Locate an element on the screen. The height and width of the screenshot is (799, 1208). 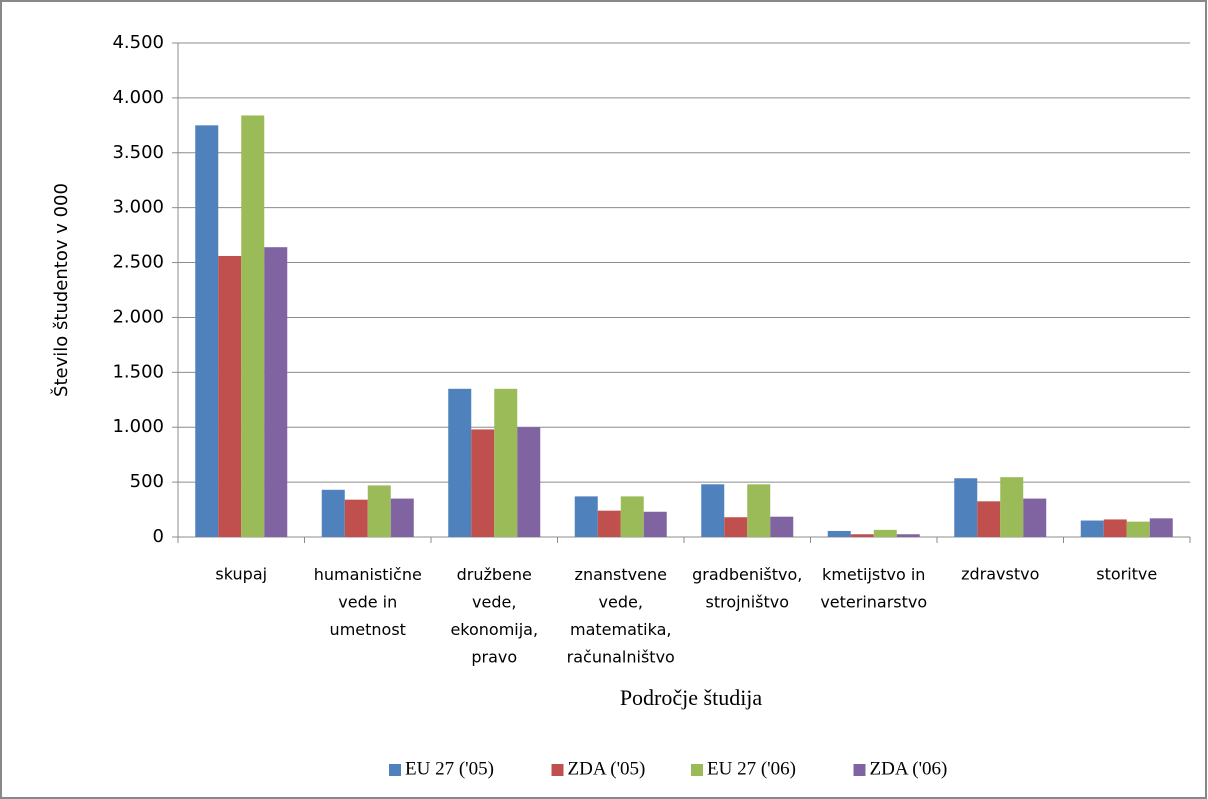
legend-label: EU 27 ('06) is located at coordinates (751, 768).